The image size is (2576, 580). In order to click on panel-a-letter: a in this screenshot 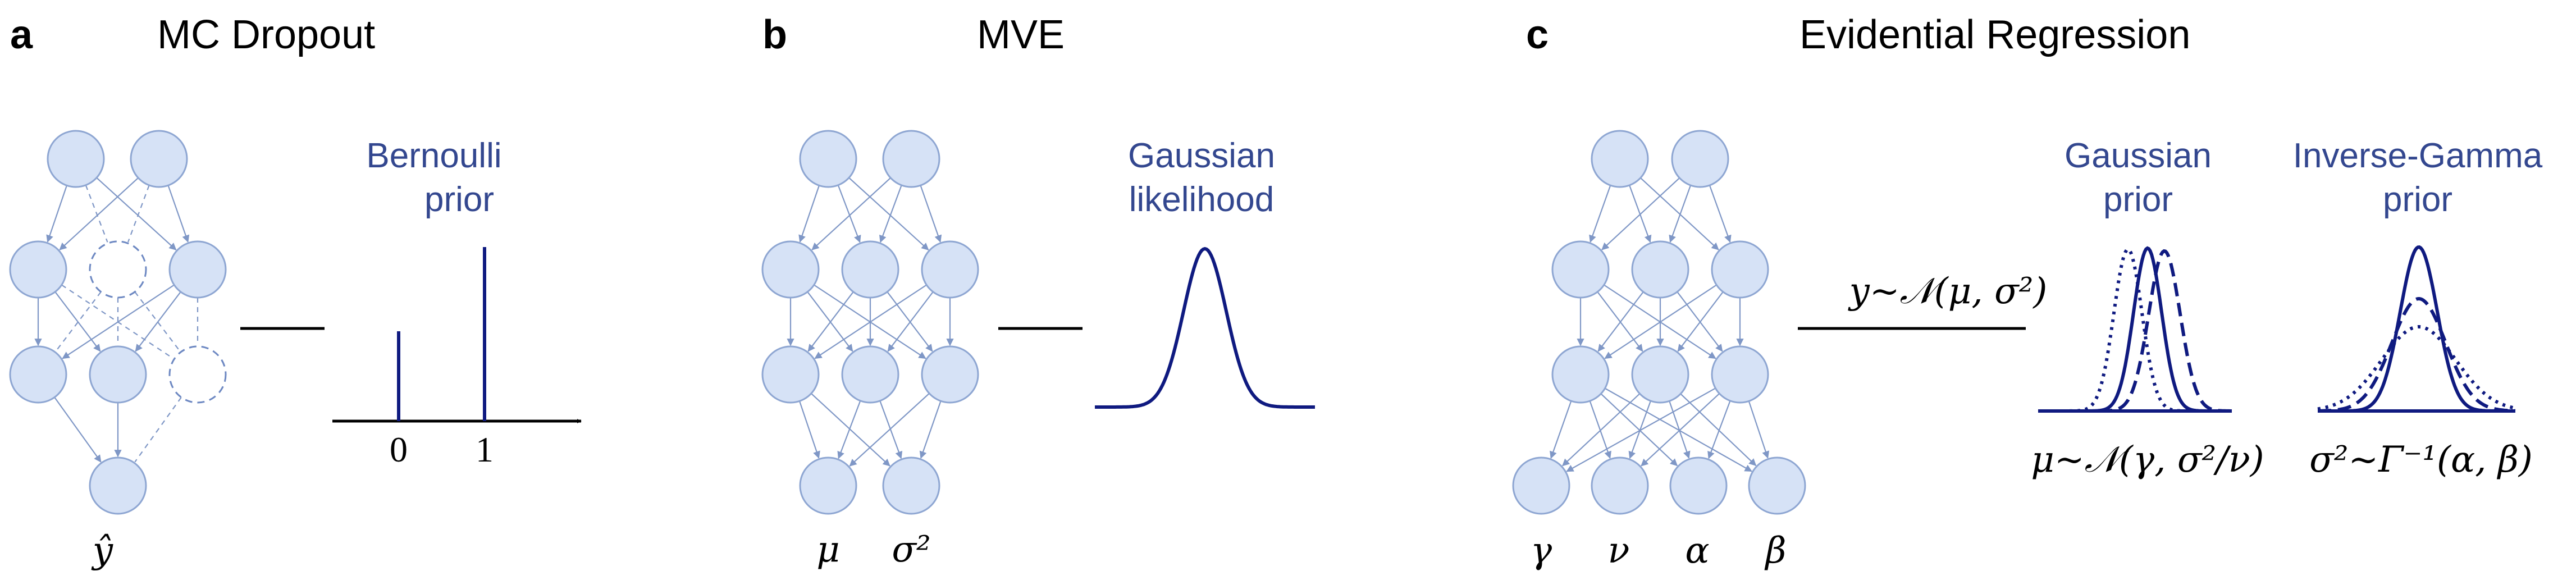, I will do `click(21, 34)`.